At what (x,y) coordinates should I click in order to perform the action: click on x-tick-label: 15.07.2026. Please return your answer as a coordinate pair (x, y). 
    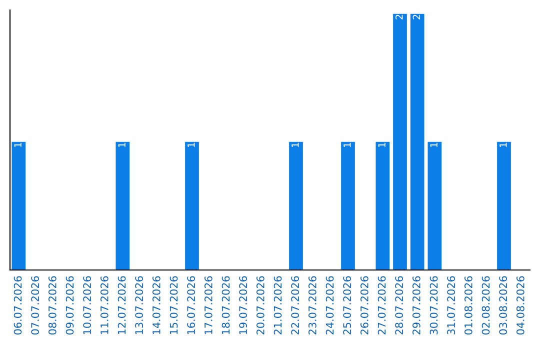
    Looking at the image, I should click on (174, 305).